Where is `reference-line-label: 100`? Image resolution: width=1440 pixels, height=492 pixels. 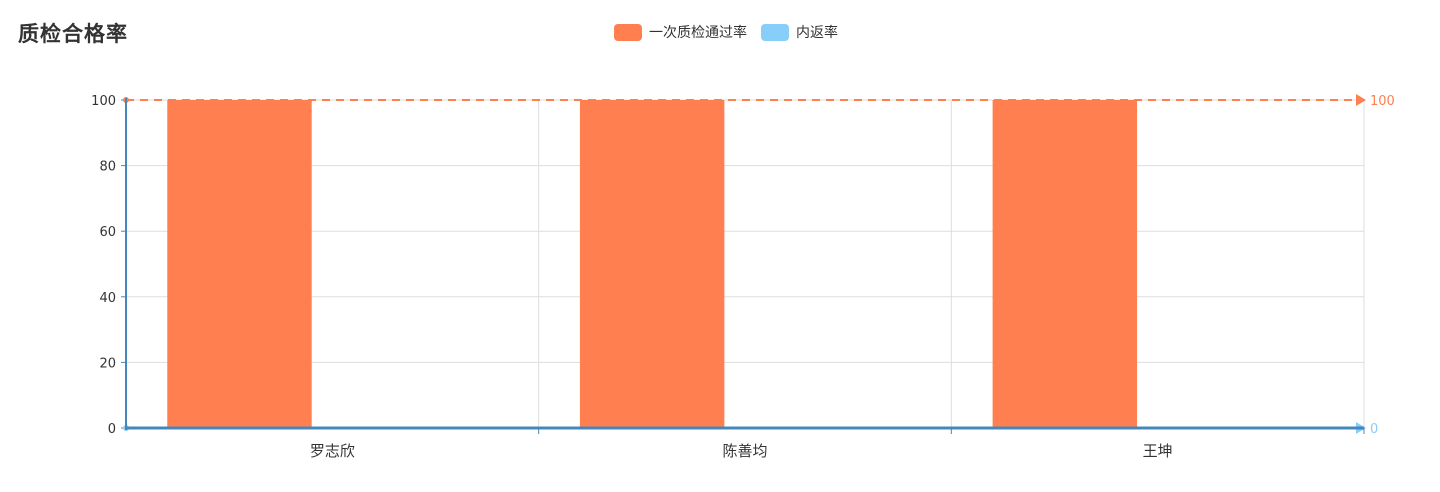
reference-line-label: 100 is located at coordinates (1382, 101).